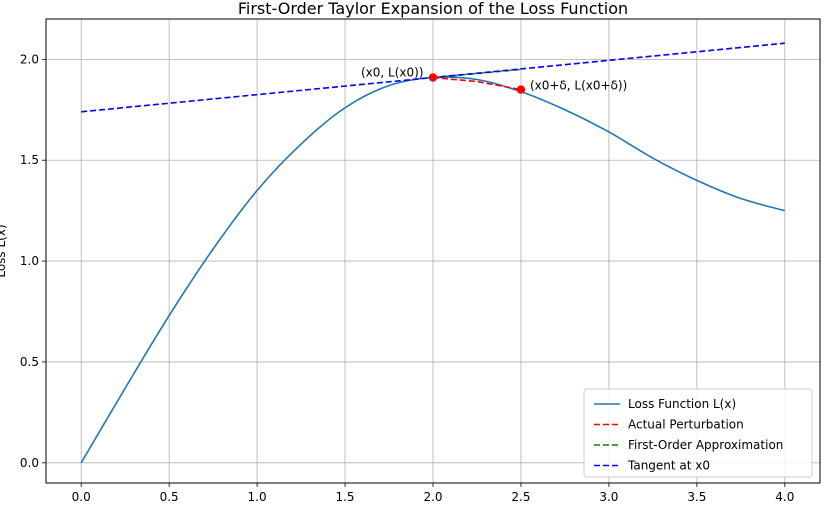 The width and height of the screenshot is (830, 508). Describe the element at coordinates (608, 497) in the screenshot. I see `x-tick-label: 3.0` at that location.